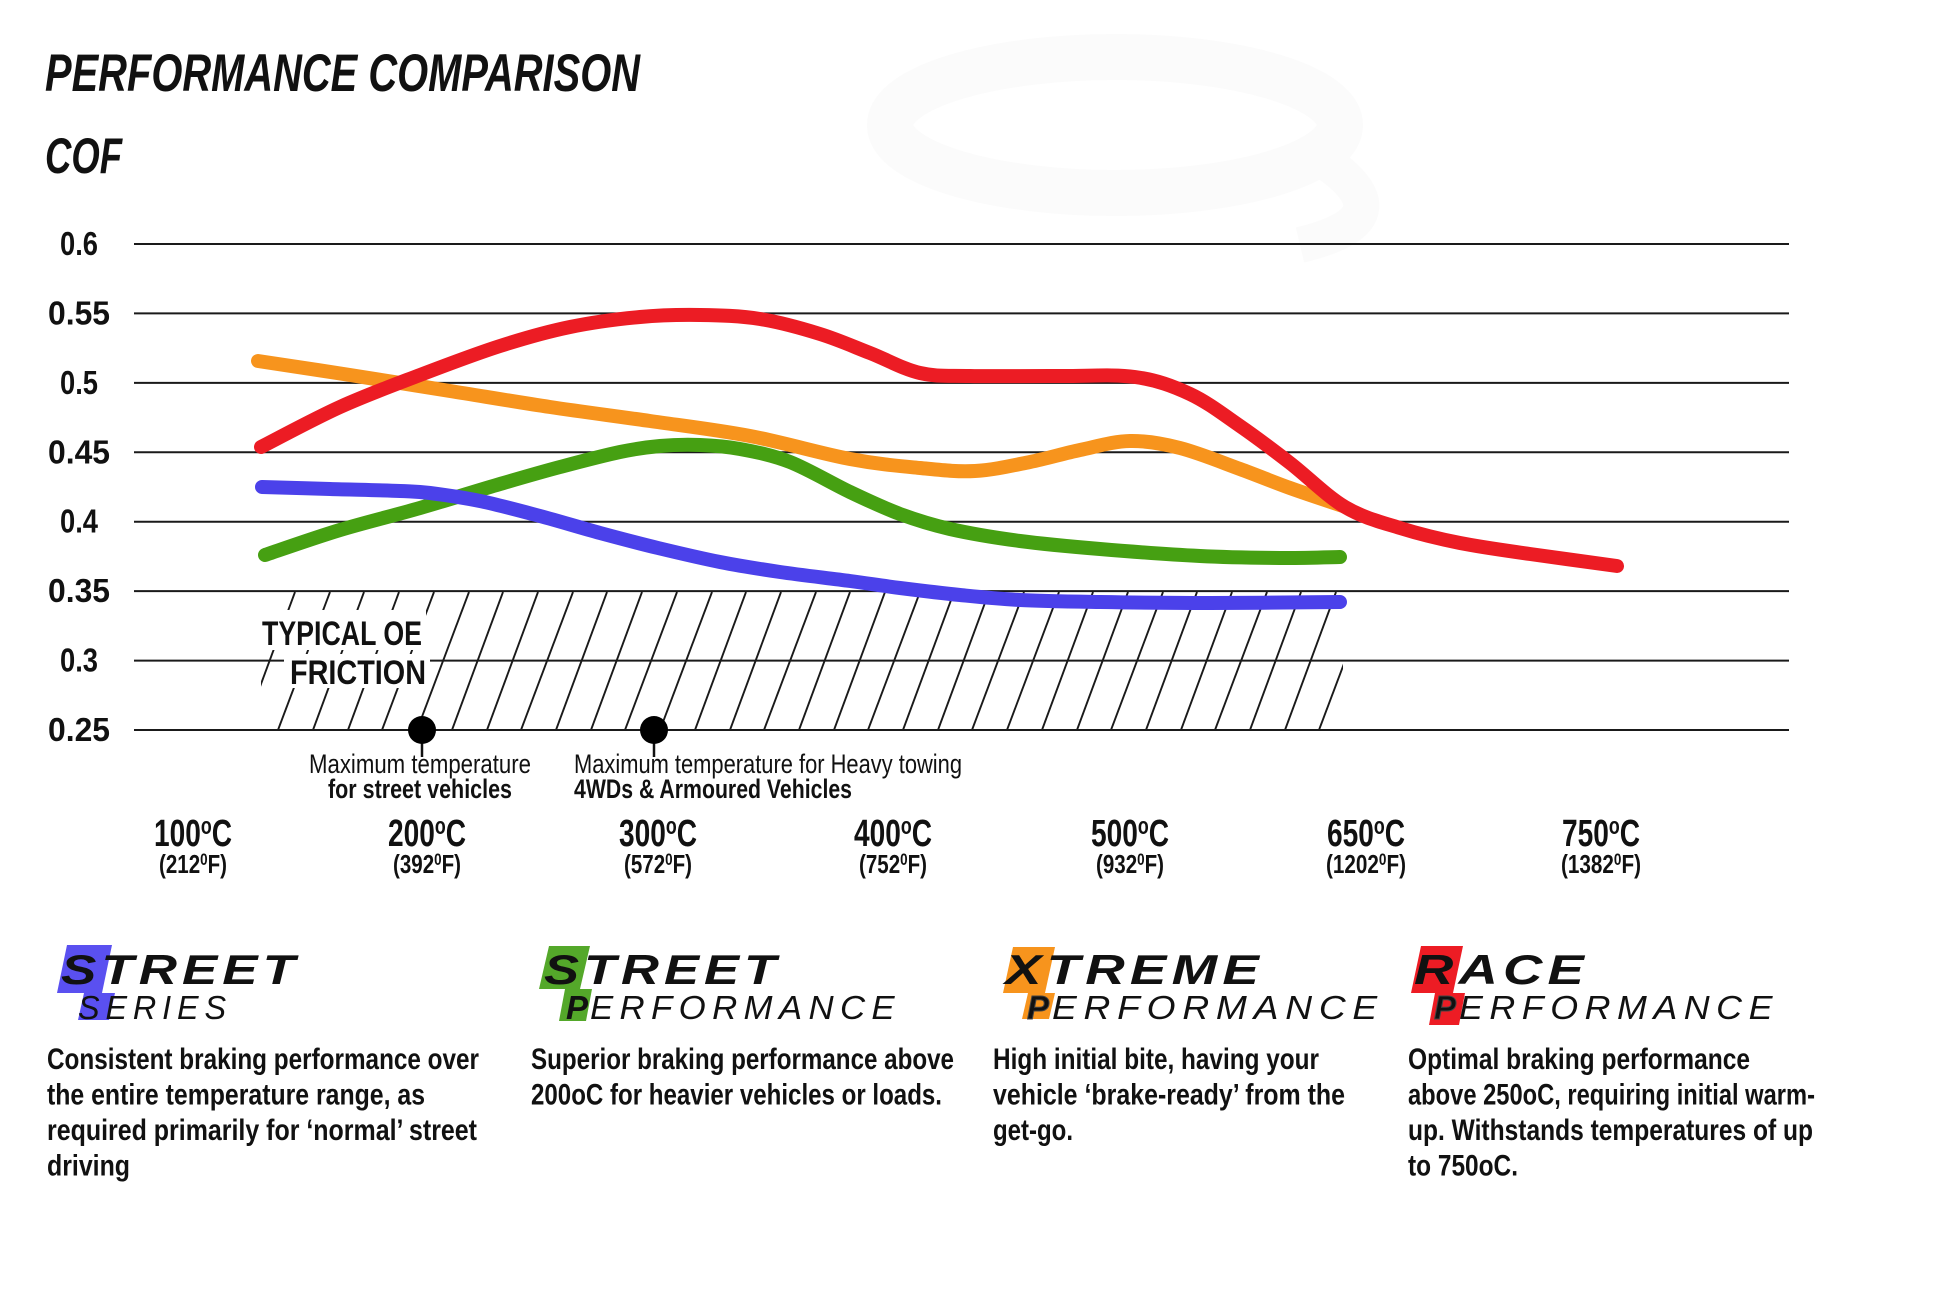  I want to click on svg-text: (9320F), so click(1130, 864).